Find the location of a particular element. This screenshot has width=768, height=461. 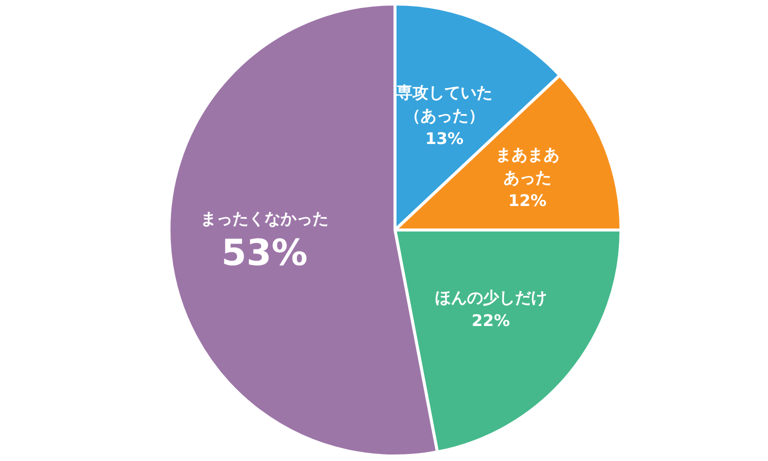

data-label: 53% is located at coordinates (264, 254).